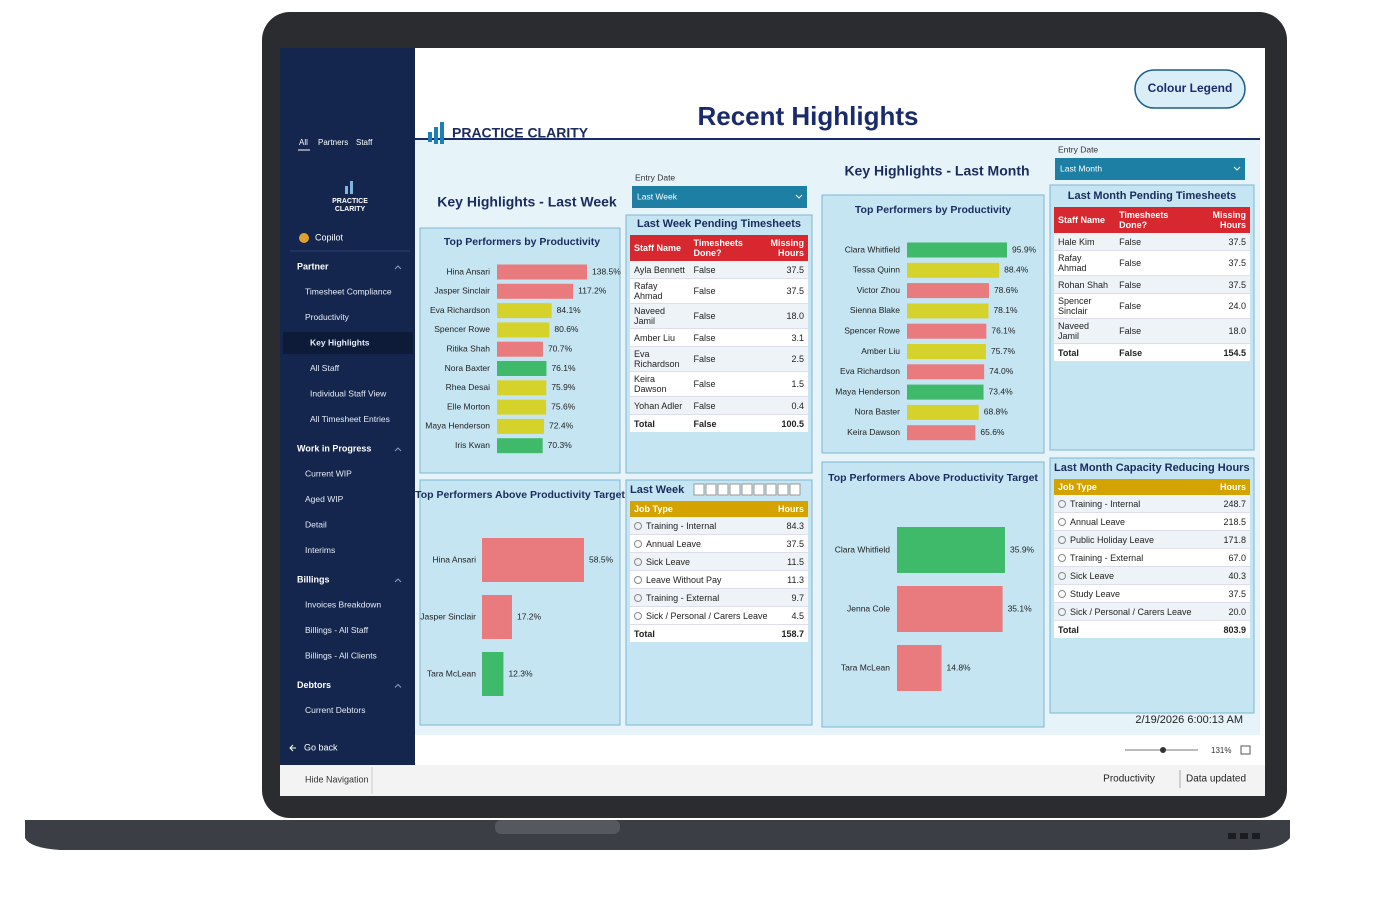 The width and height of the screenshot is (1400, 900). What do you see at coordinates (333, 142) in the screenshot?
I see `nav-tab: Partners` at bounding box center [333, 142].